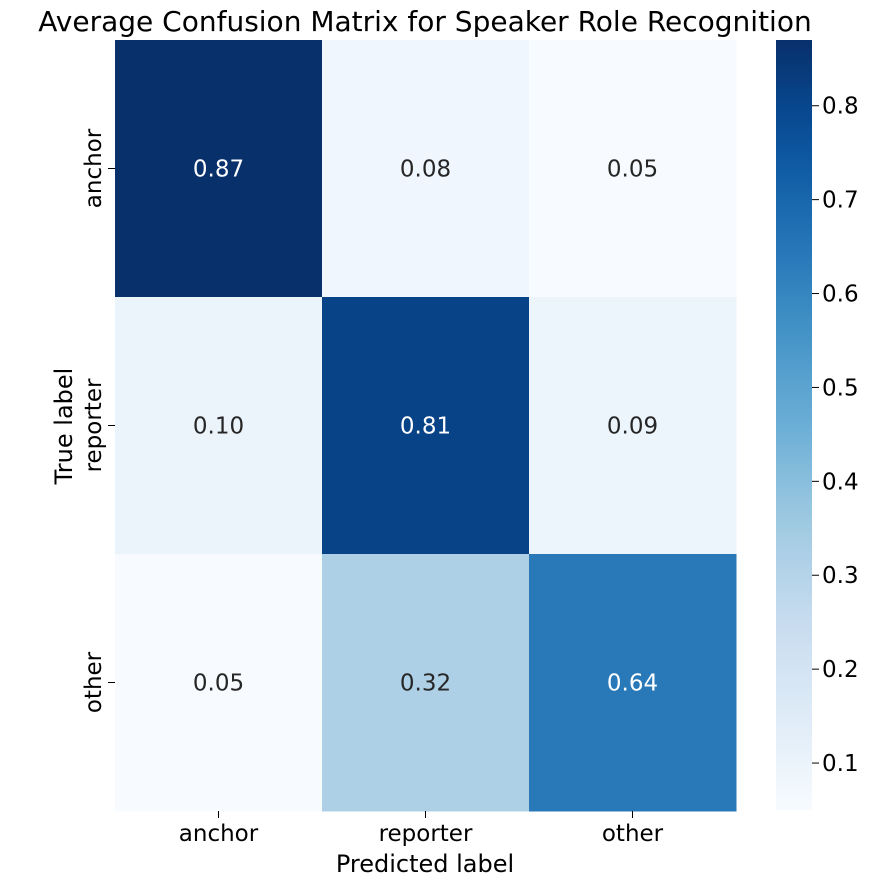 The height and width of the screenshot is (884, 872). I want to click on cell-value-label-1-2: 0.09, so click(632, 427).